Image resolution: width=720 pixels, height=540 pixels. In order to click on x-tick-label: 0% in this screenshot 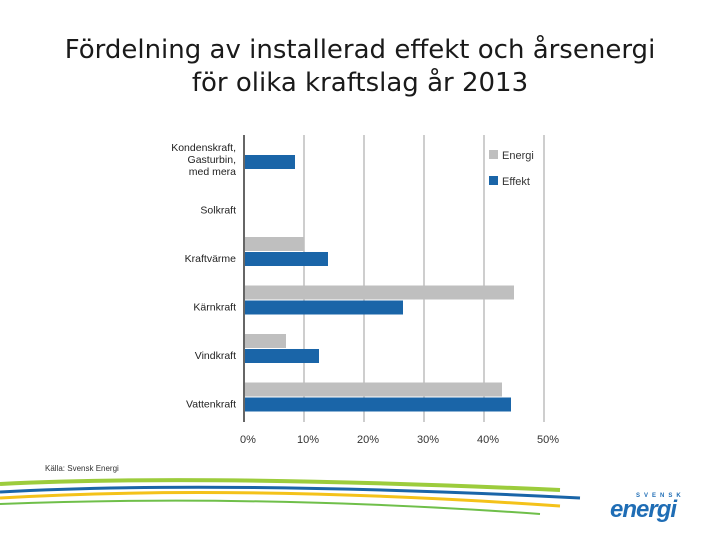, I will do `click(248, 440)`.